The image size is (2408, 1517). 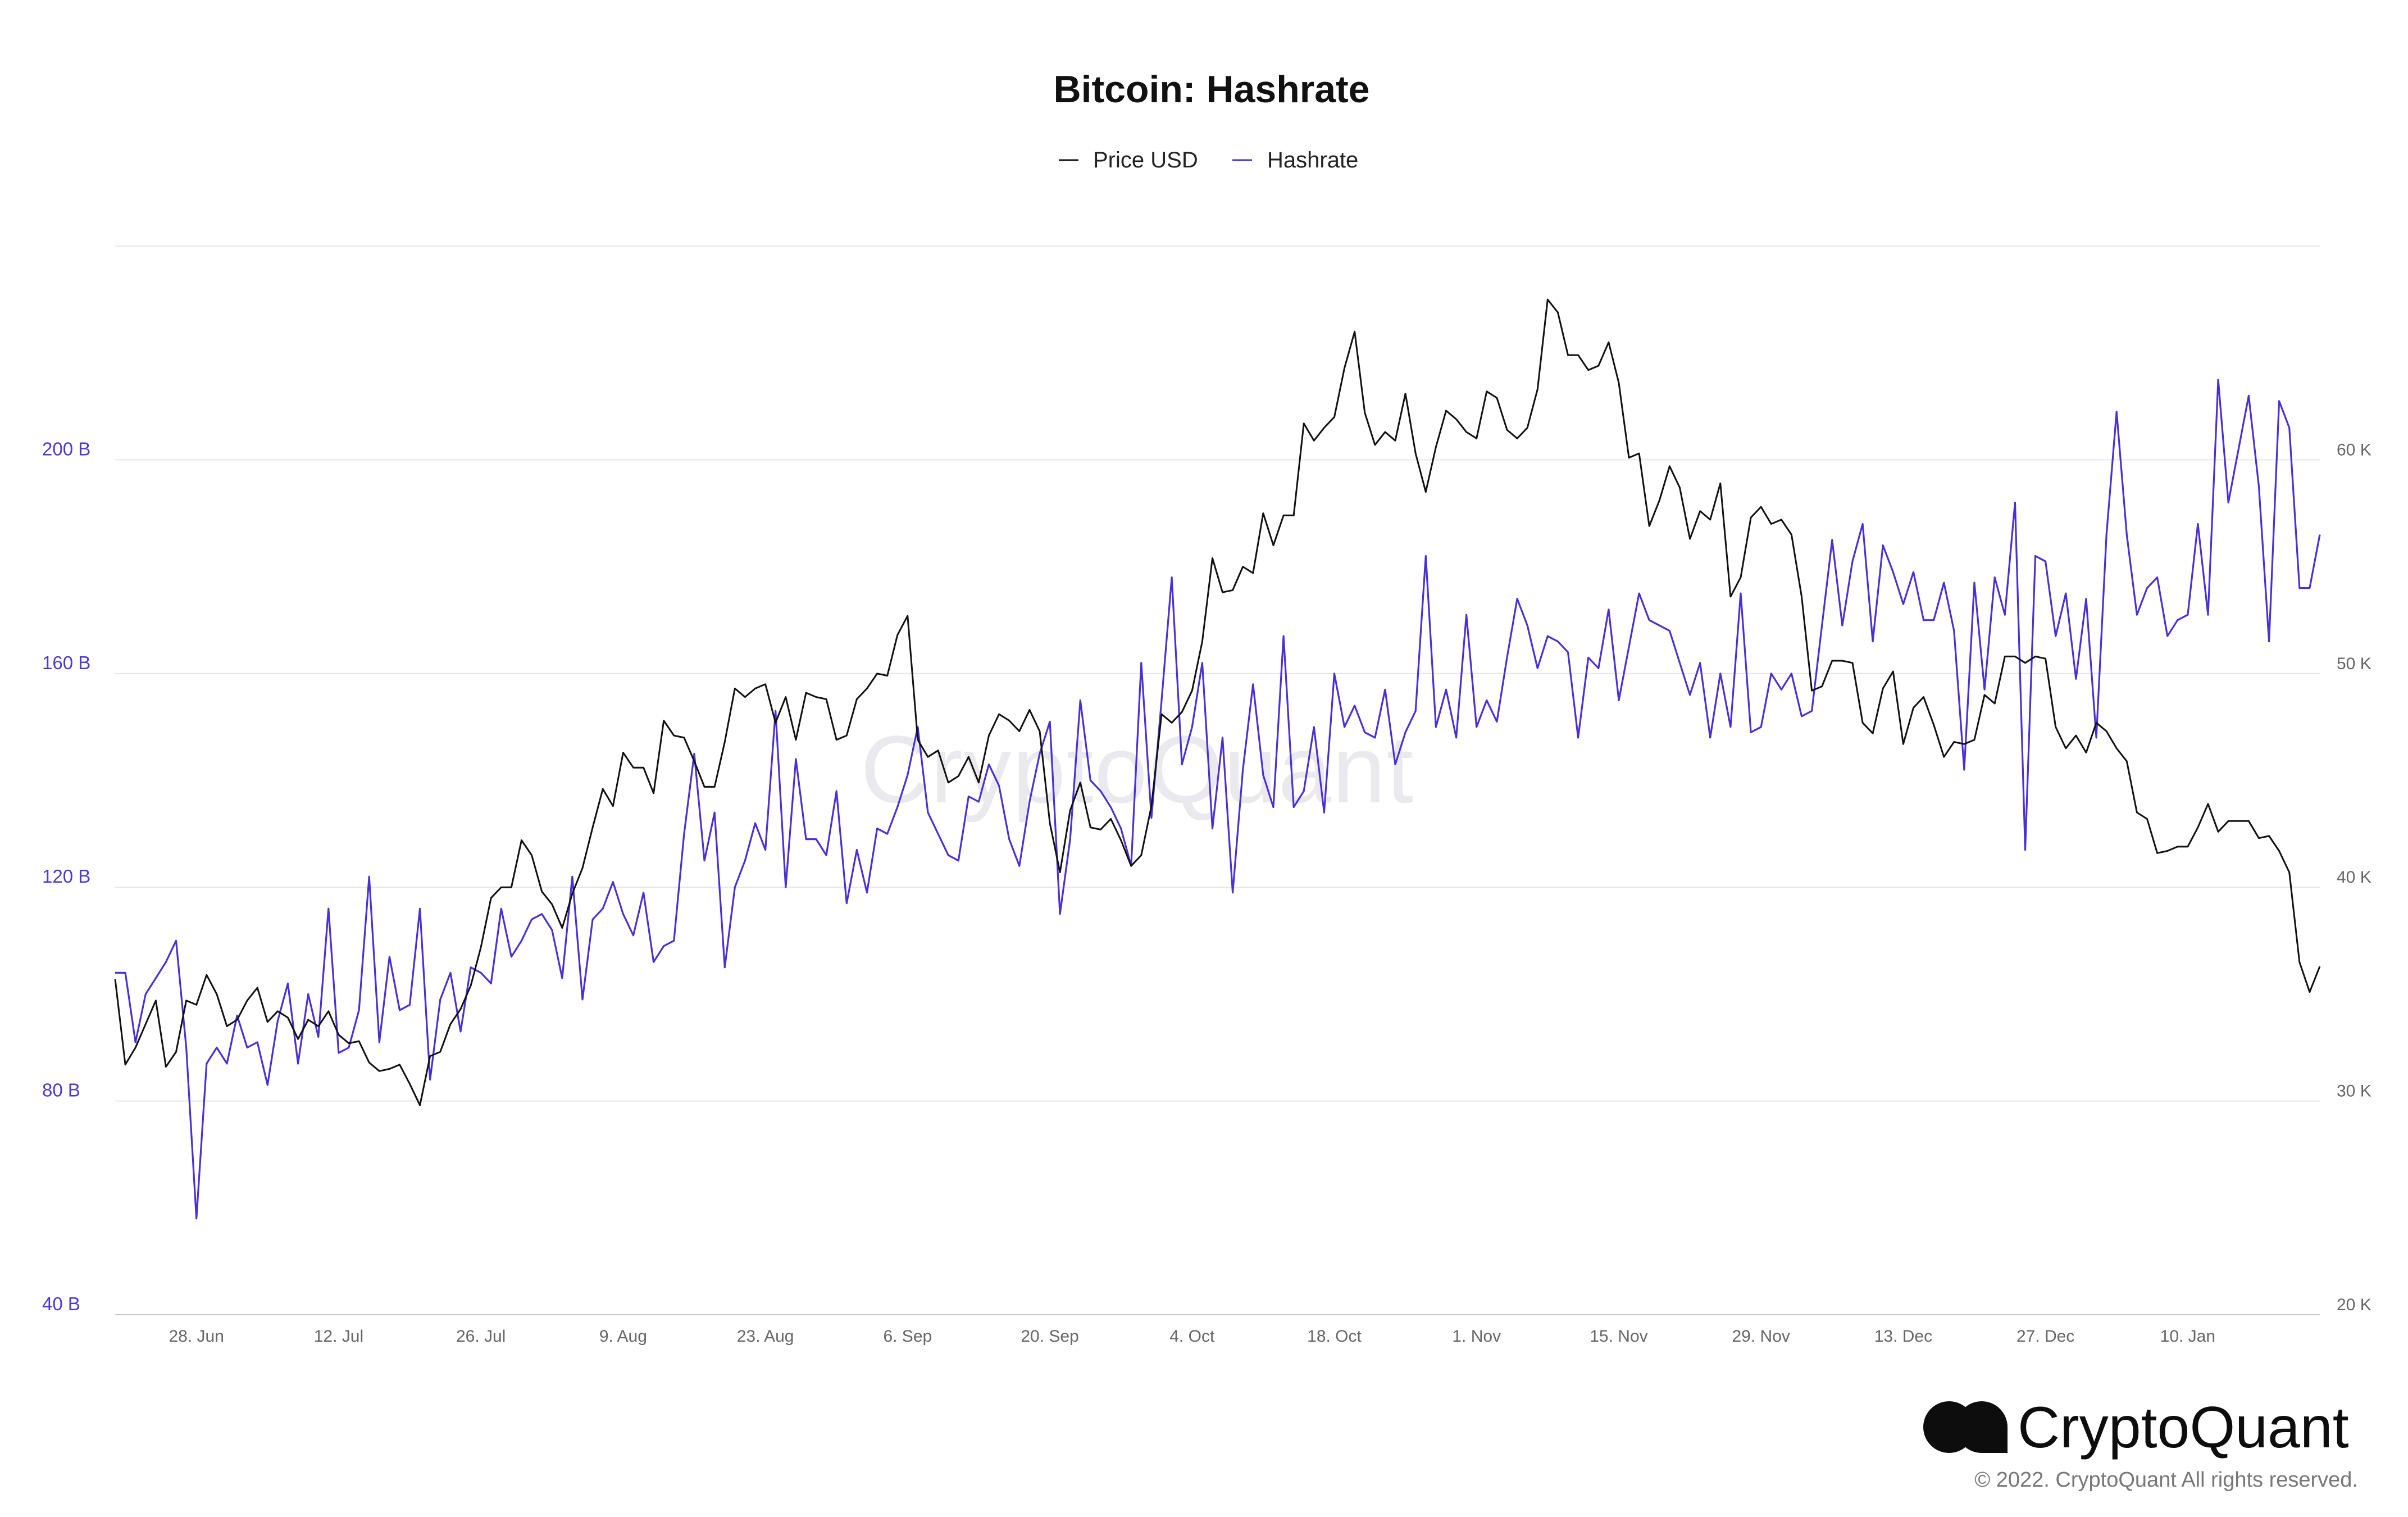 I want to click on x-tick-label: 26. Jul, so click(x=481, y=1336).